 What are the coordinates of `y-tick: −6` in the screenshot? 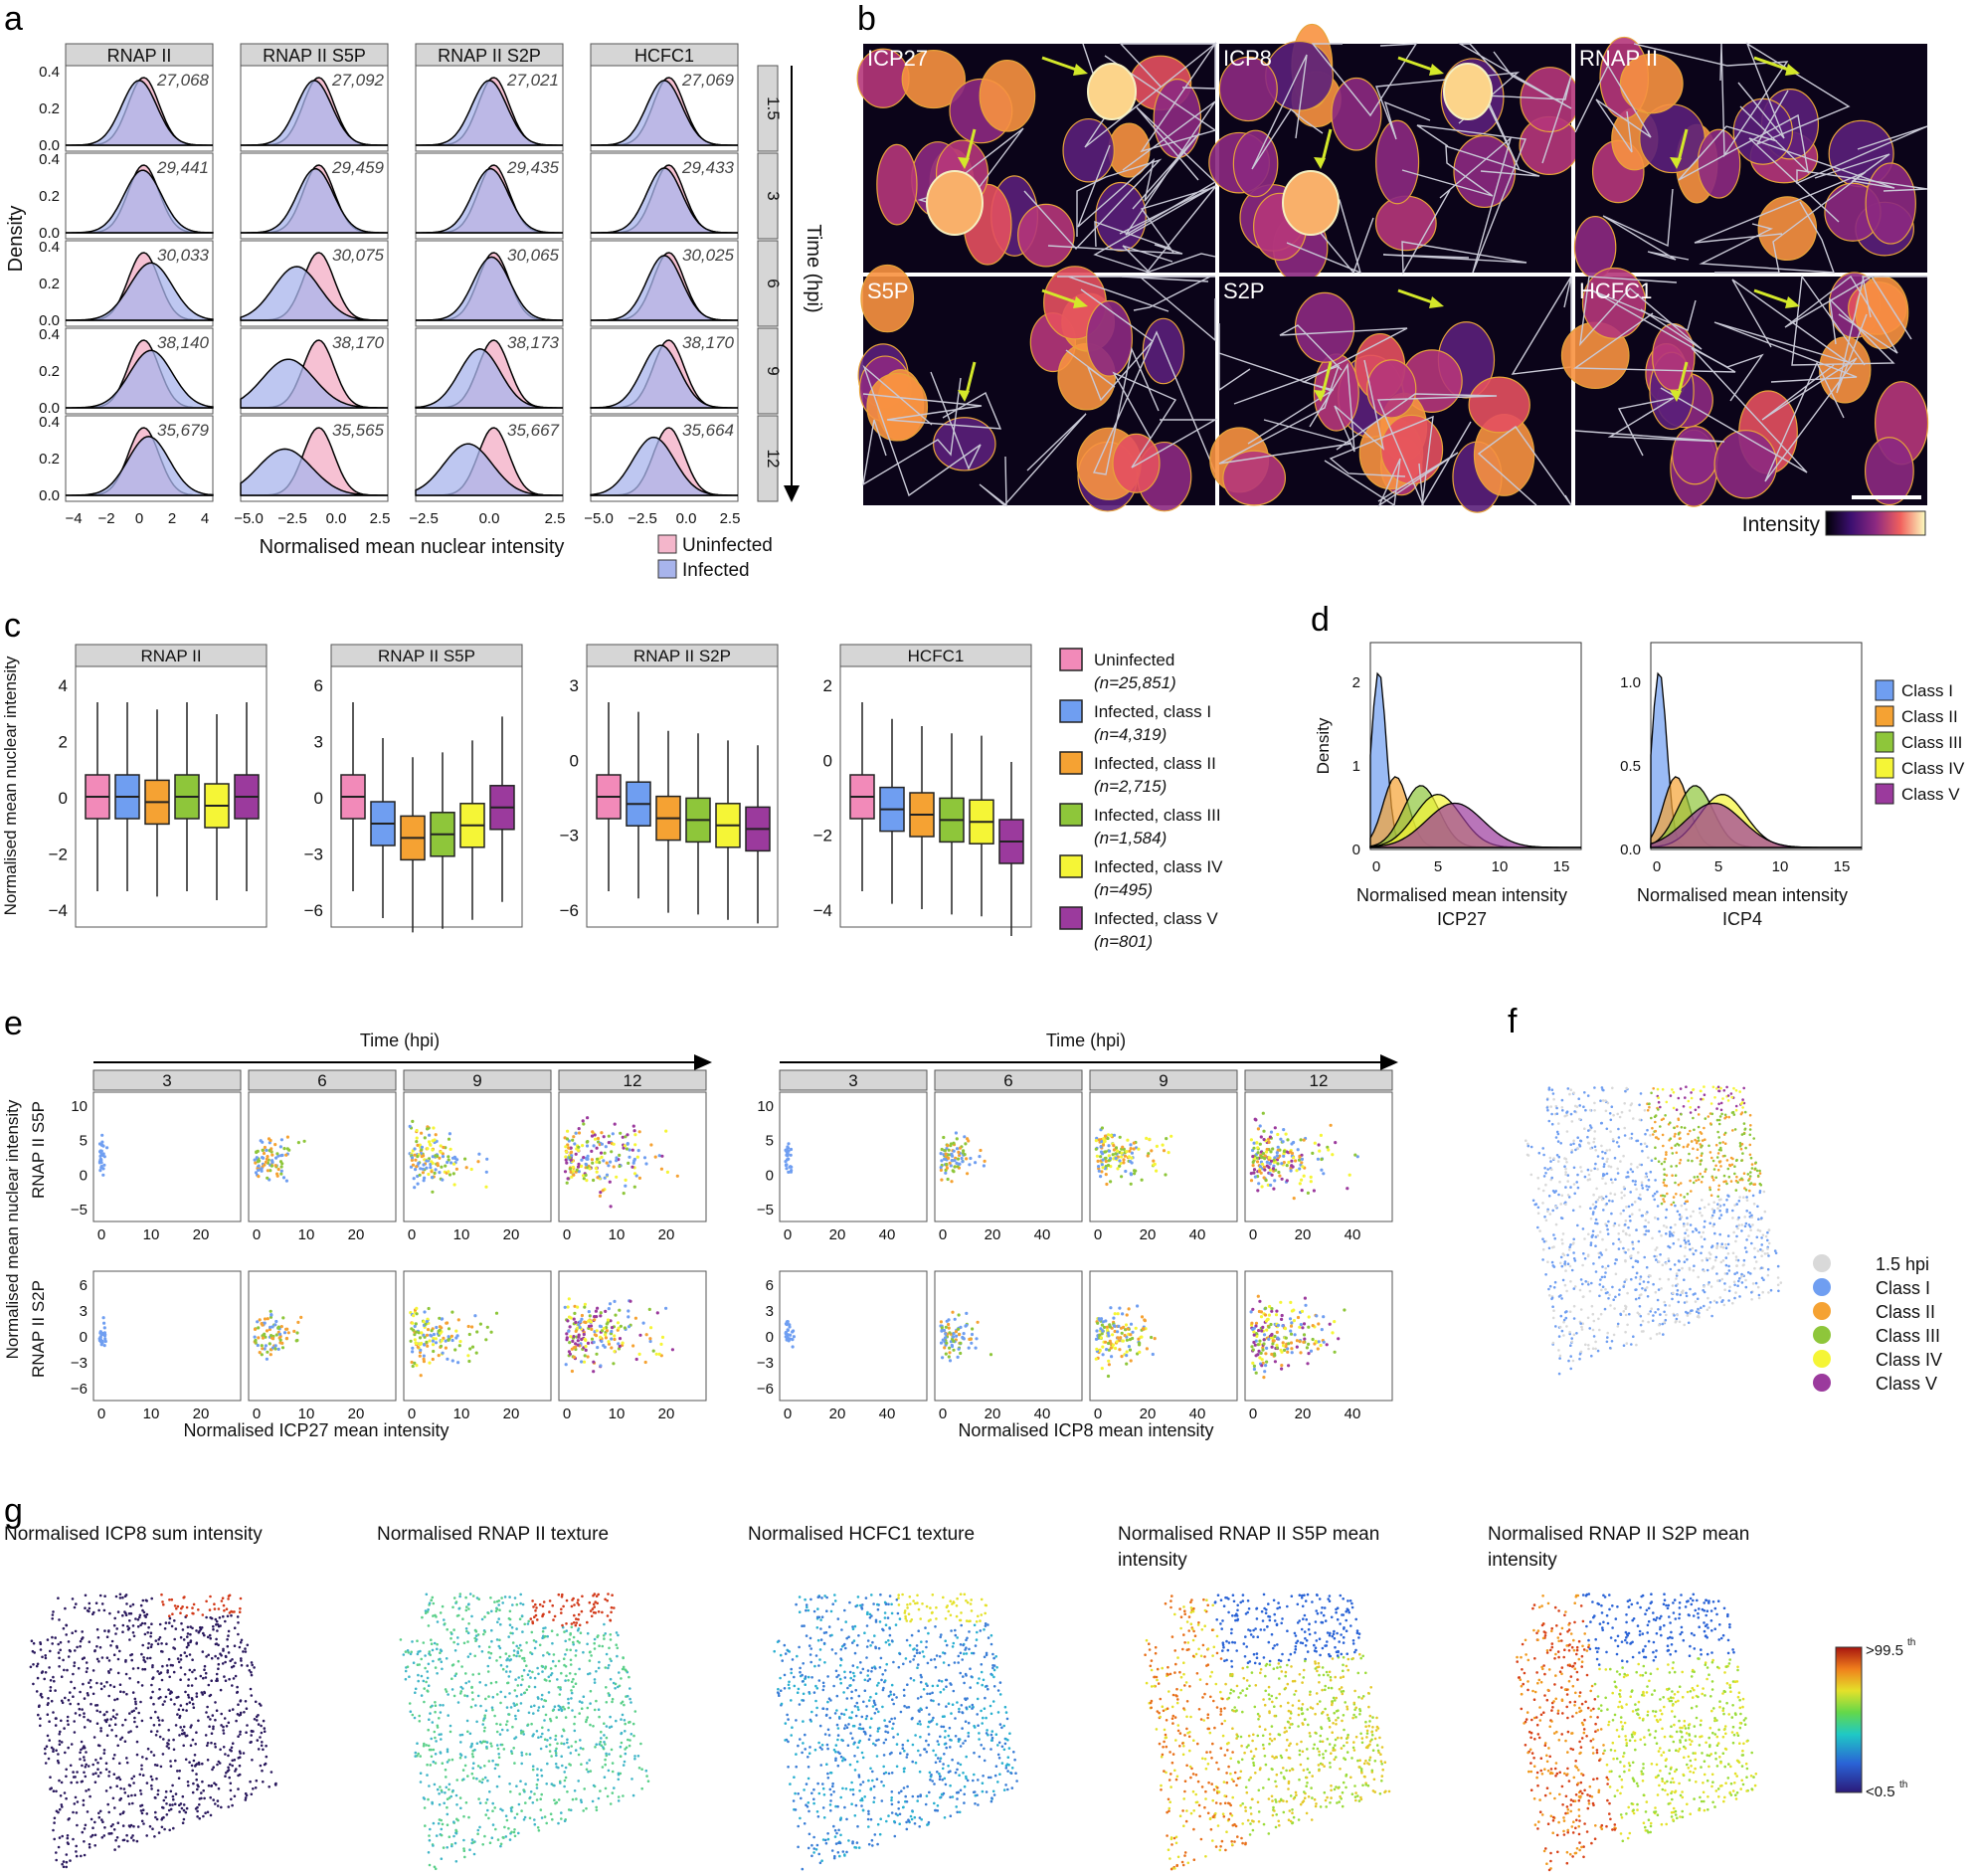 It's located at (79, 1389).